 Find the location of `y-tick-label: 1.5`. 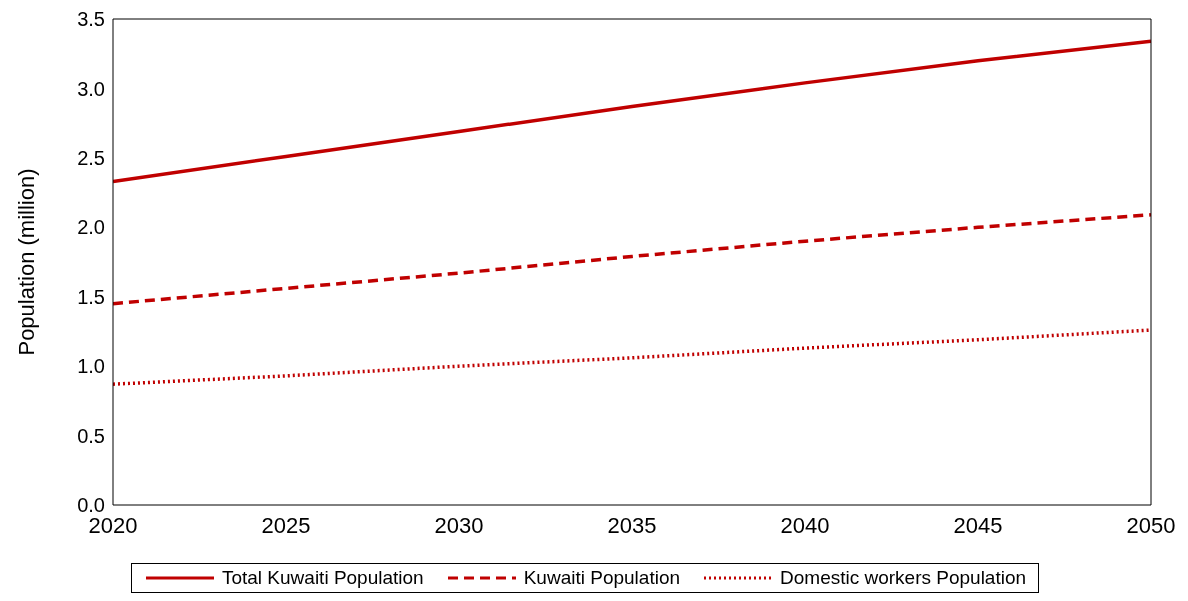

y-tick-label: 1.5 is located at coordinates (91, 296).